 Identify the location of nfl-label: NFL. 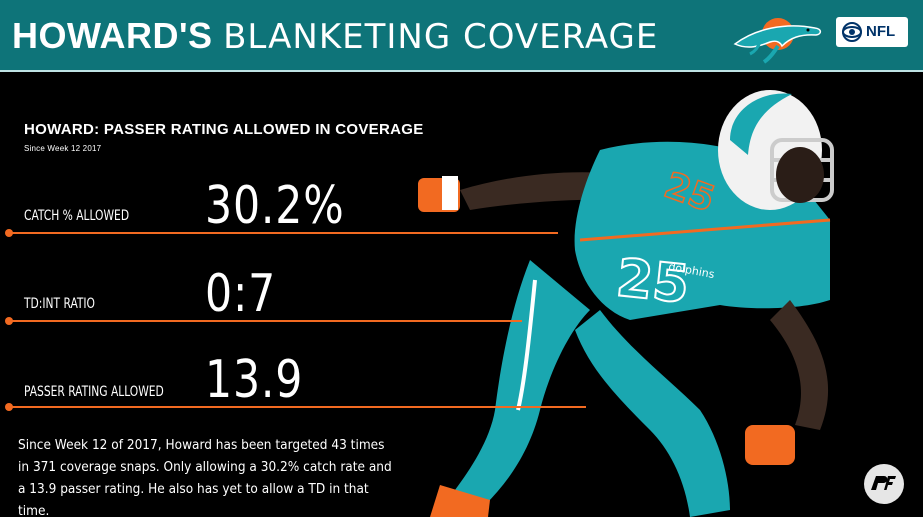
(881, 31).